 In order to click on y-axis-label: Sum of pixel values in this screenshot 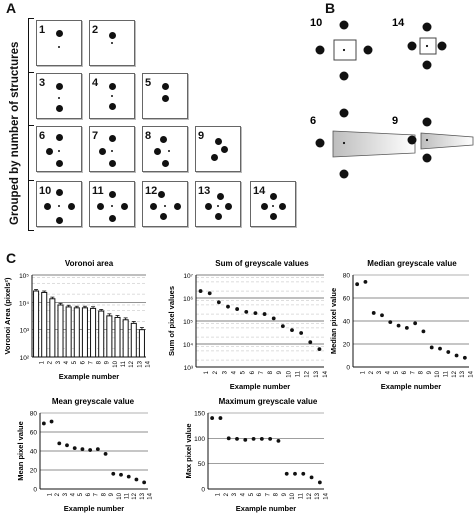, I will do `click(171, 321)`.